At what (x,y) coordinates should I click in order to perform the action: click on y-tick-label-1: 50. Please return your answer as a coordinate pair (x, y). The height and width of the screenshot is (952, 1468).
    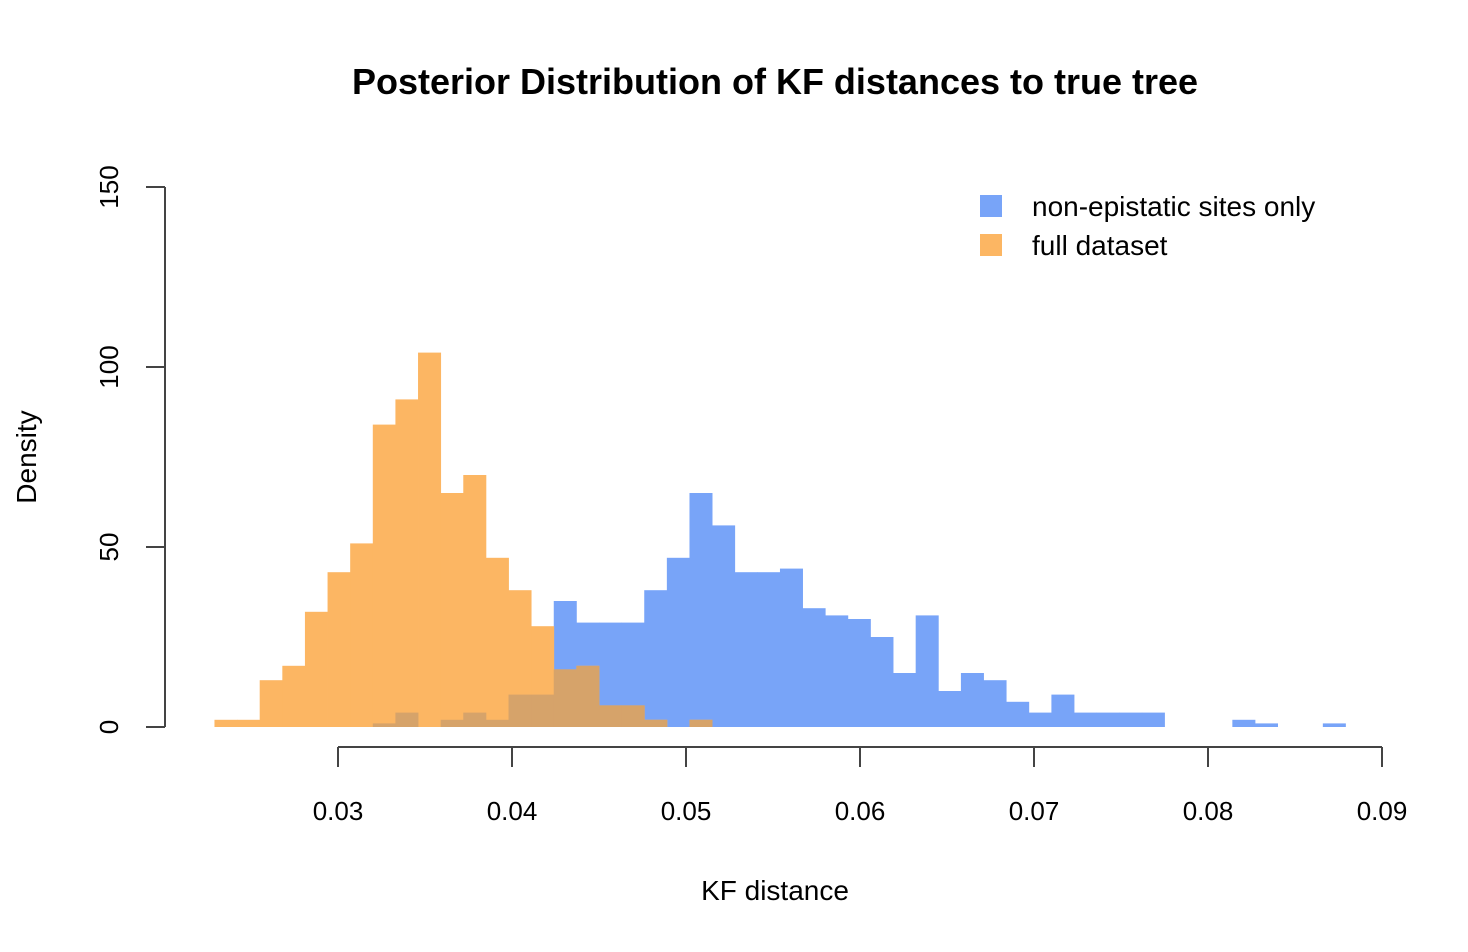
    Looking at the image, I should click on (109, 547).